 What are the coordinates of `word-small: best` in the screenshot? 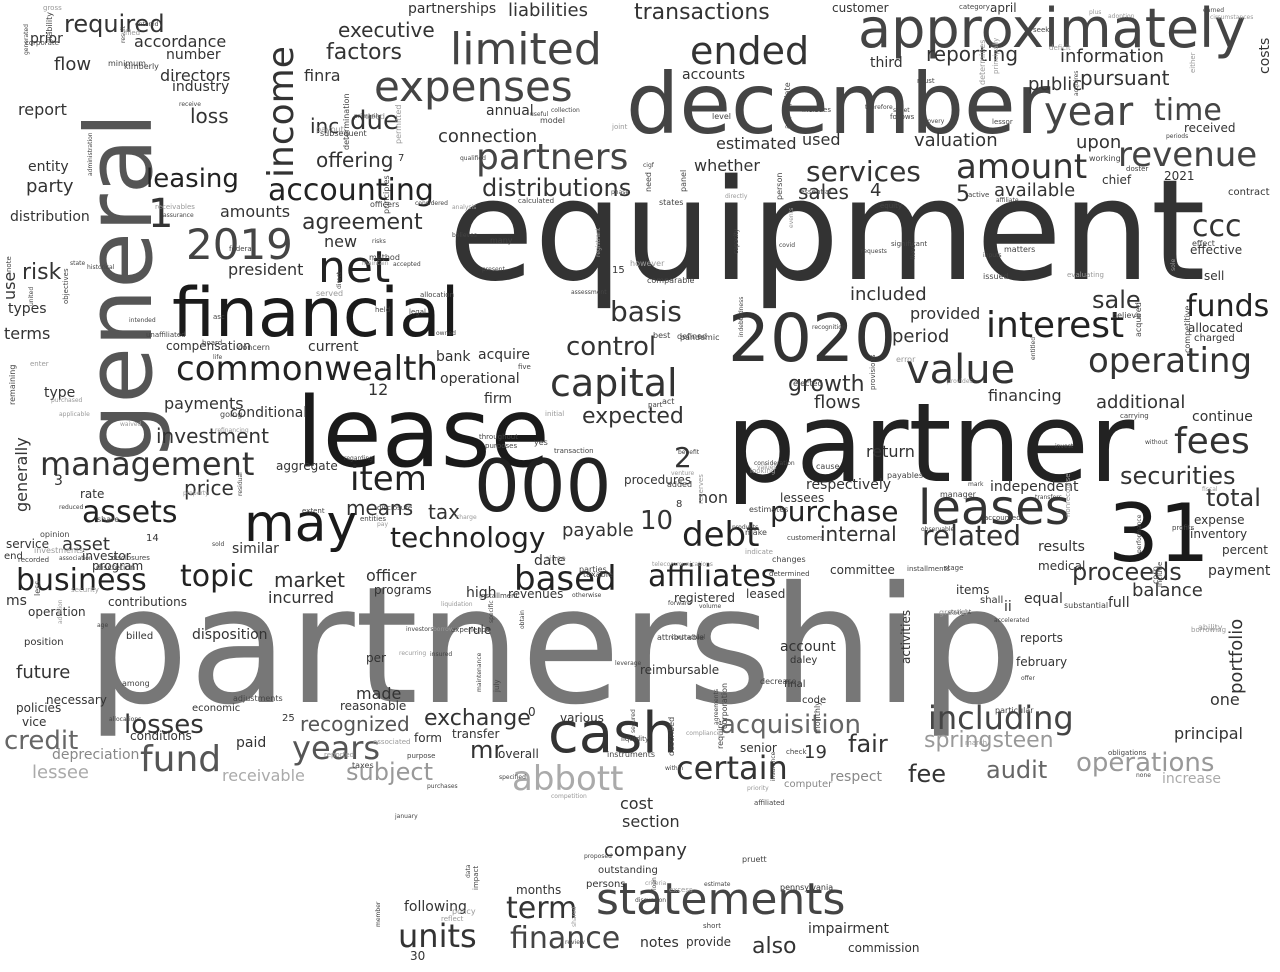 It's located at (662, 335).